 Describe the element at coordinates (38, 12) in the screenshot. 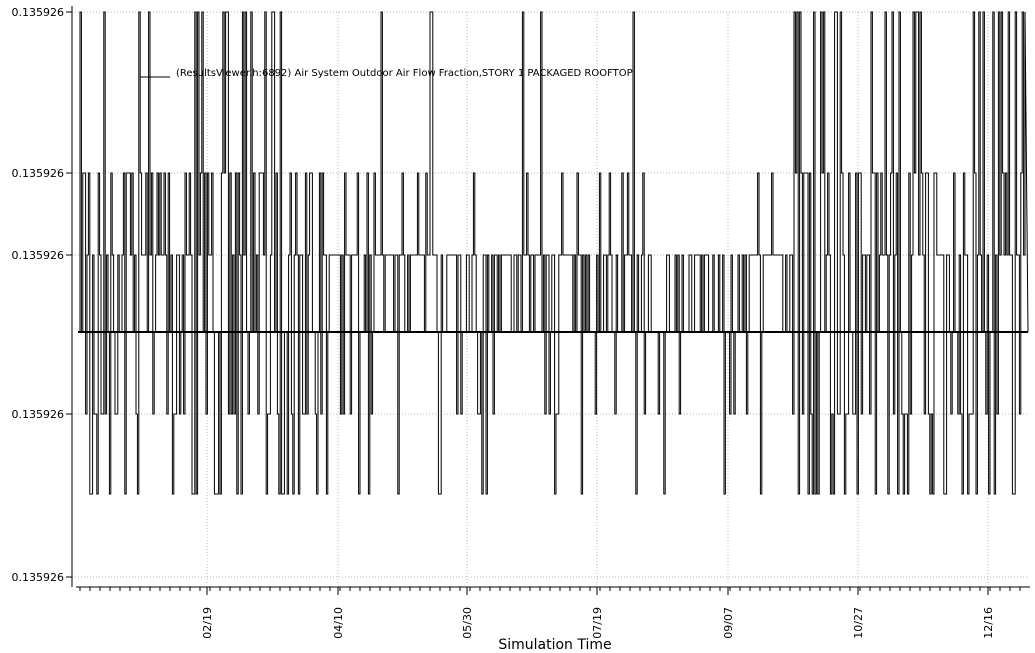

I see `y-tick-label-0: 0.135926` at that location.